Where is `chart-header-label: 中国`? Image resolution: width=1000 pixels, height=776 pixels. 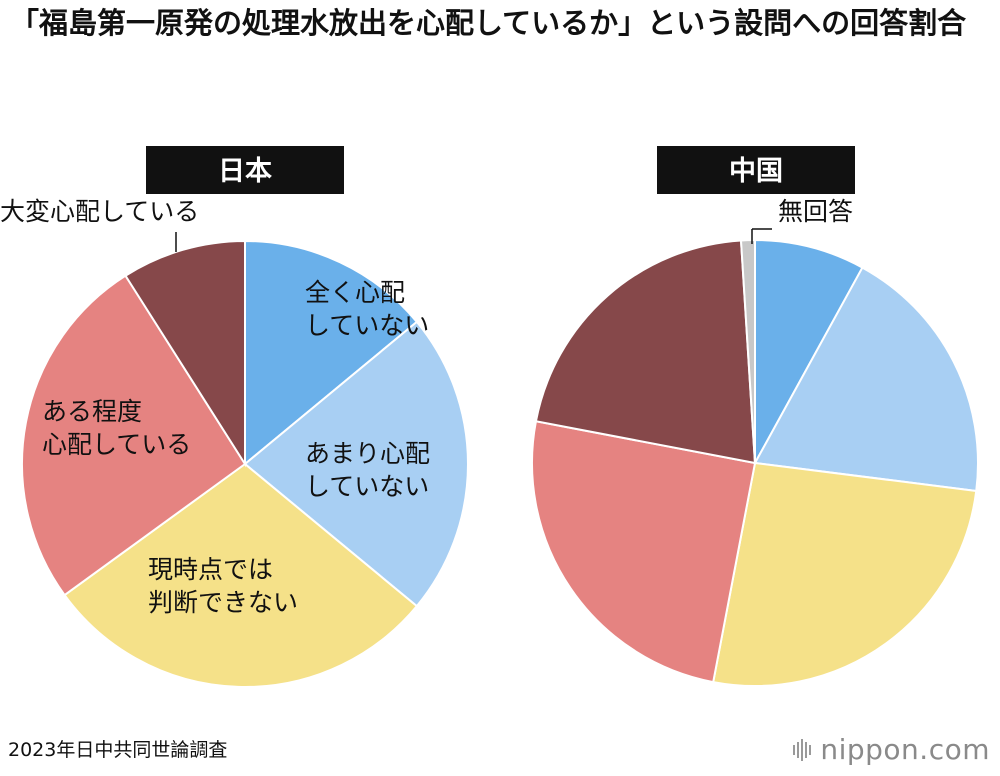 chart-header-label: 中国 is located at coordinates (756, 171).